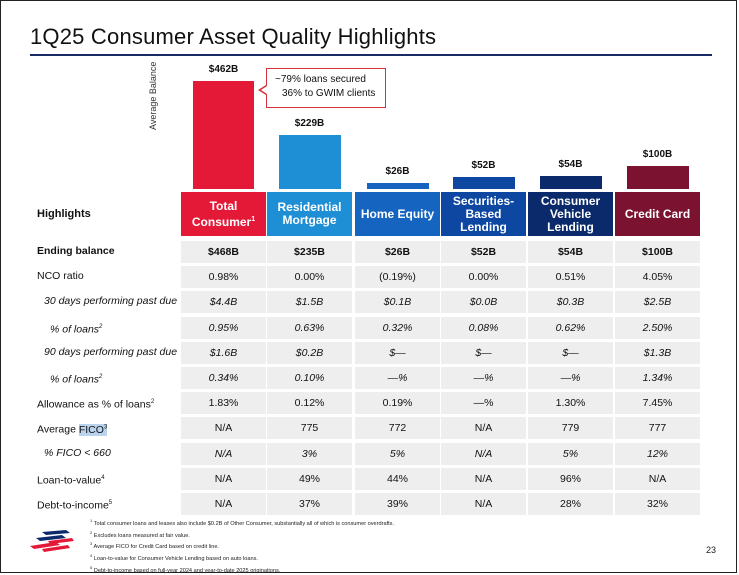  What do you see at coordinates (77, 452) in the screenshot?
I see `row-label: % FICO < 660` at bounding box center [77, 452].